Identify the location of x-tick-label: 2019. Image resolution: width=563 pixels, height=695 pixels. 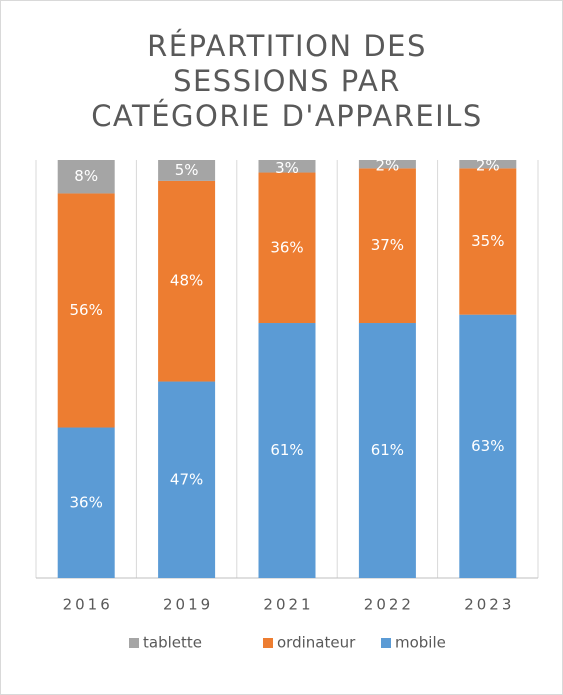
(188, 605).